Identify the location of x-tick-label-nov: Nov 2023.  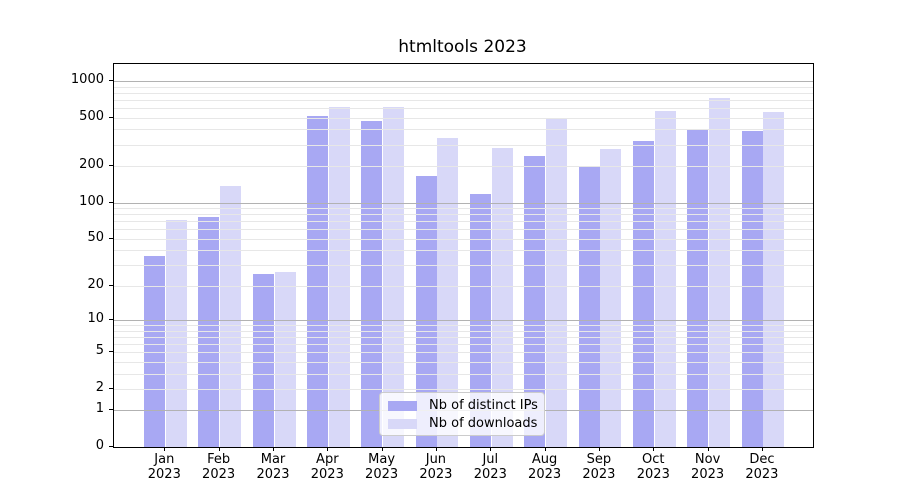
(708, 467).